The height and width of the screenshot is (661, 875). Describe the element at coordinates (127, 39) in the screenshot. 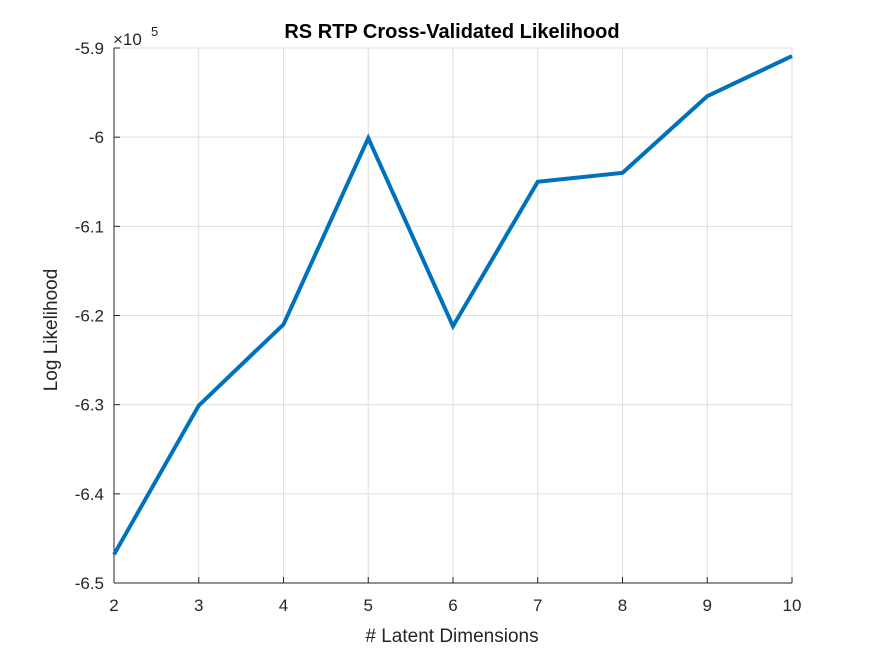

I see `exponent-base: ×10` at that location.